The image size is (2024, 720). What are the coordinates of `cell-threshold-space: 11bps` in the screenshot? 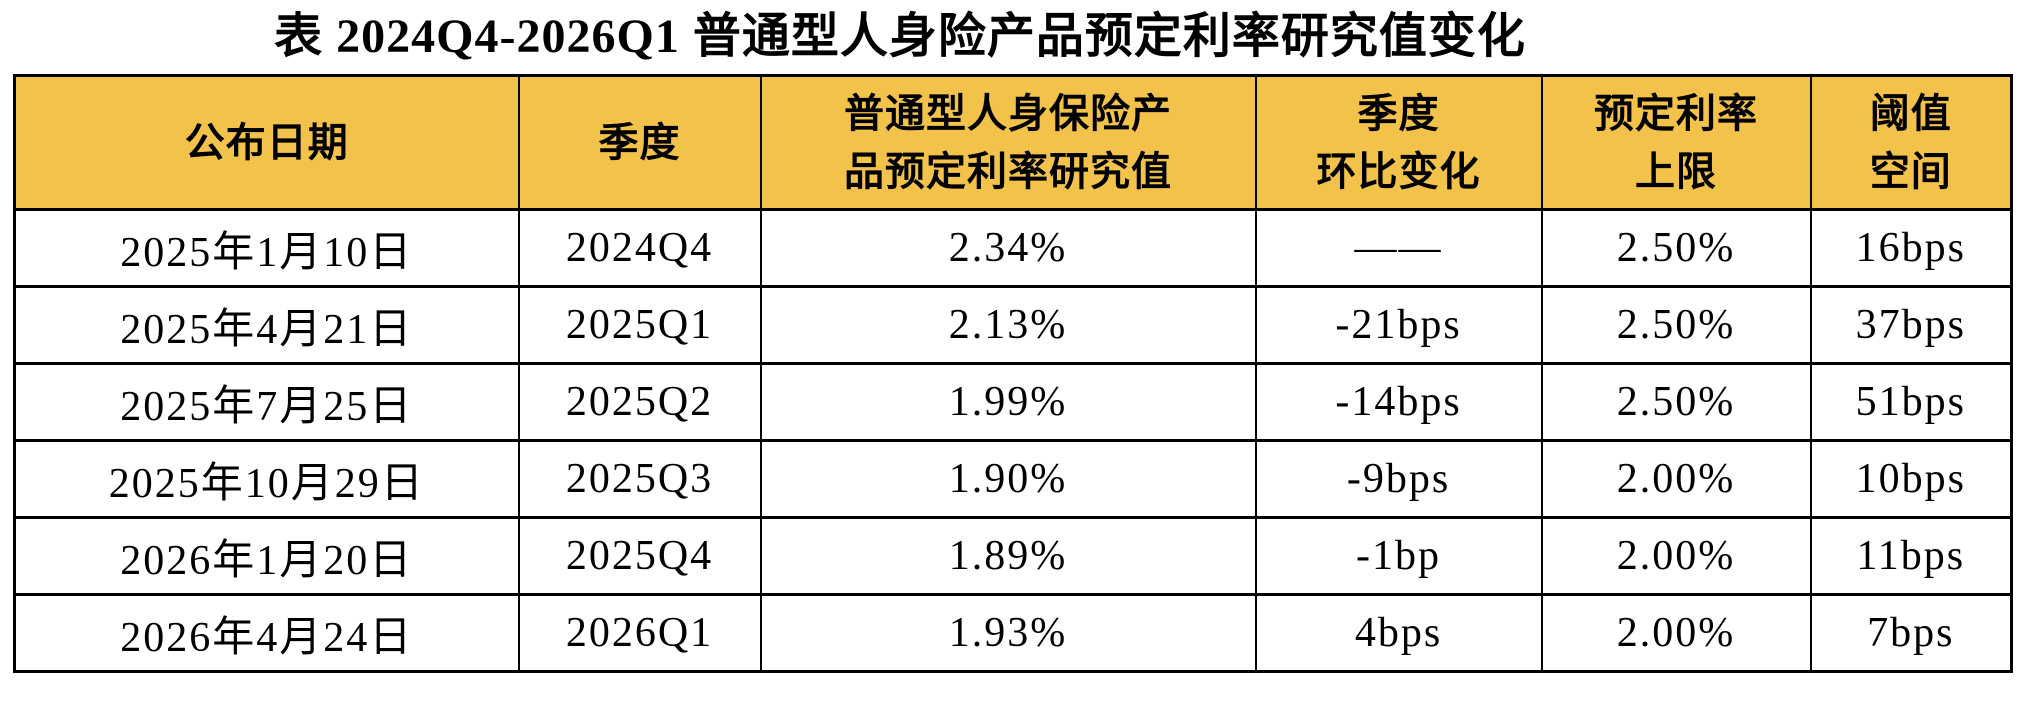 It's located at (1911, 556).